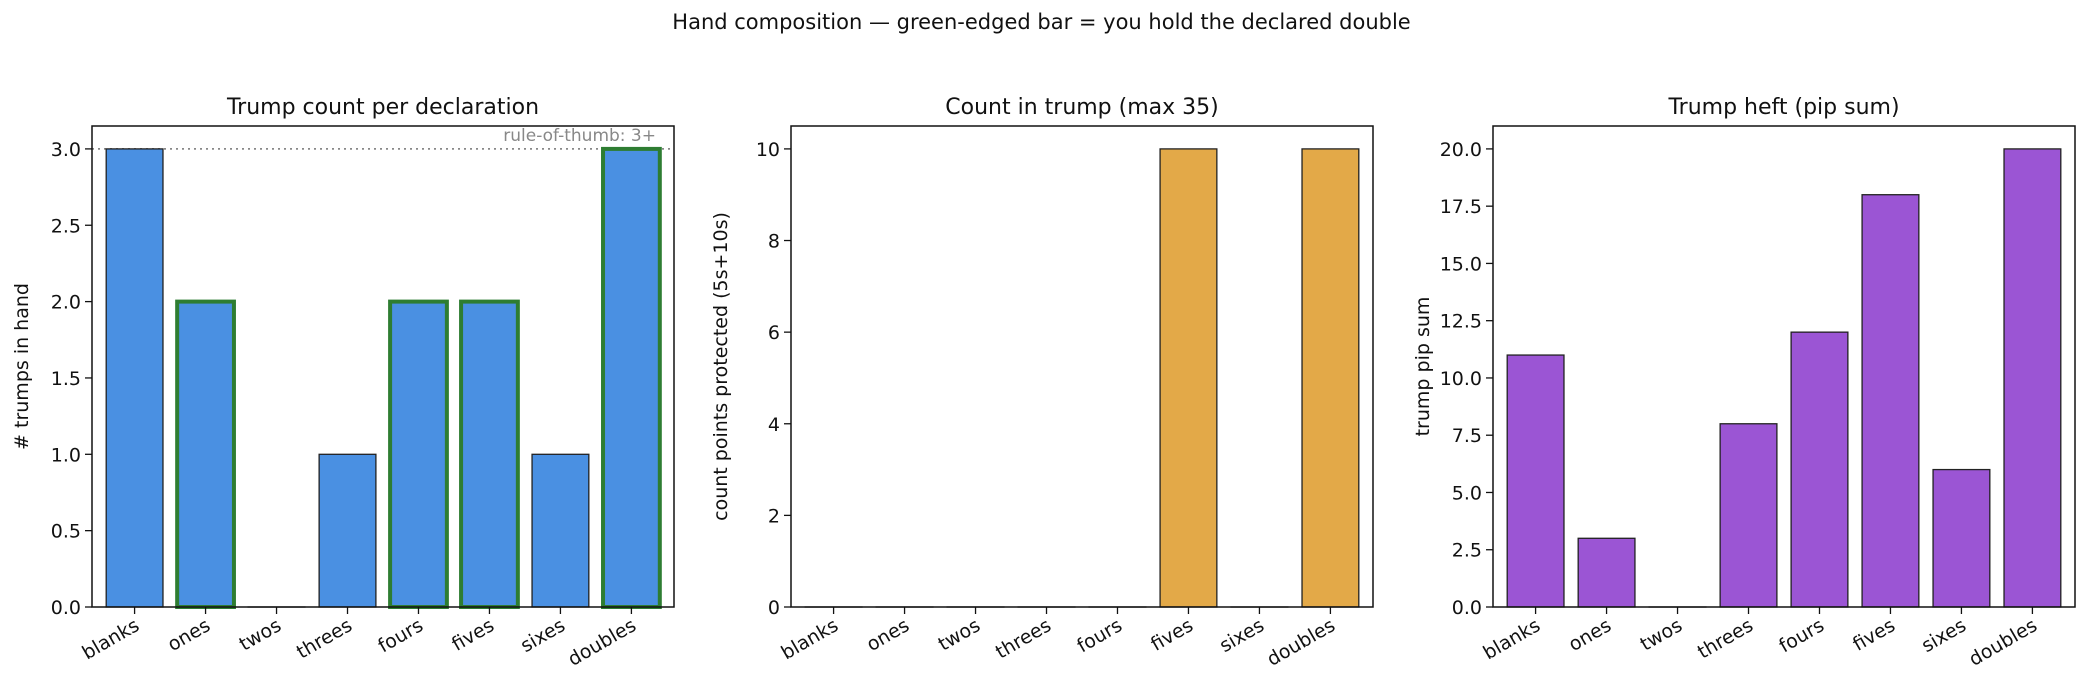  I want to click on y-axis-label: # trumps in hand, so click(22, 366).